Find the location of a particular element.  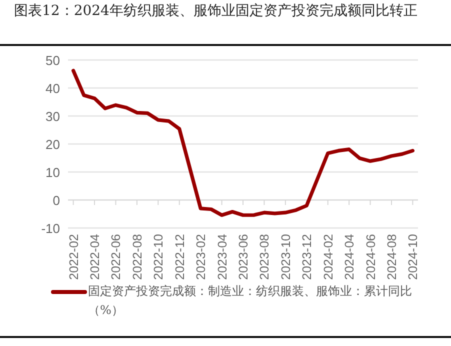

x-tick-label: 2023-04 is located at coordinates (222, 257).